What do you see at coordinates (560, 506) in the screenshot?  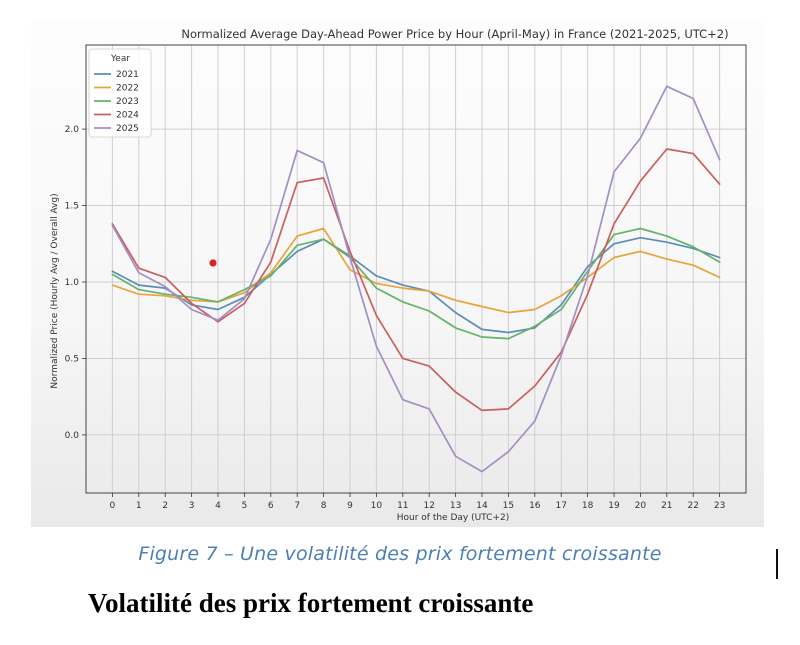 I see `x-tick-label: 17` at bounding box center [560, 506].